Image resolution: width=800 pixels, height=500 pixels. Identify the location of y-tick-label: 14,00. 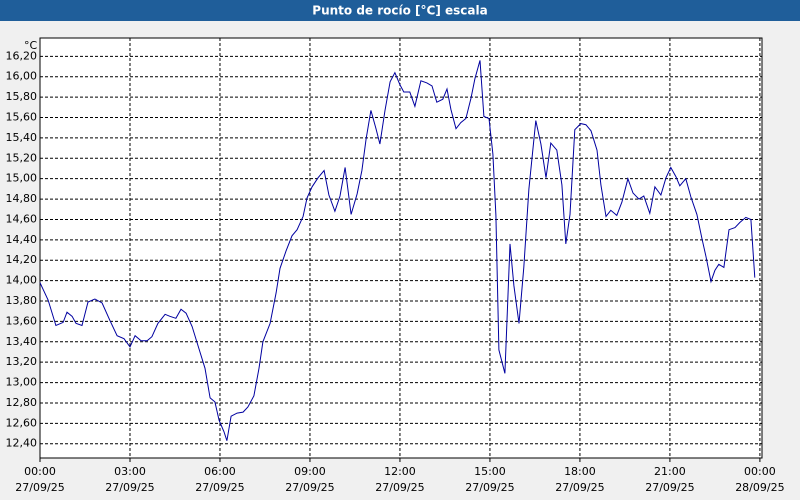
(22, 280).